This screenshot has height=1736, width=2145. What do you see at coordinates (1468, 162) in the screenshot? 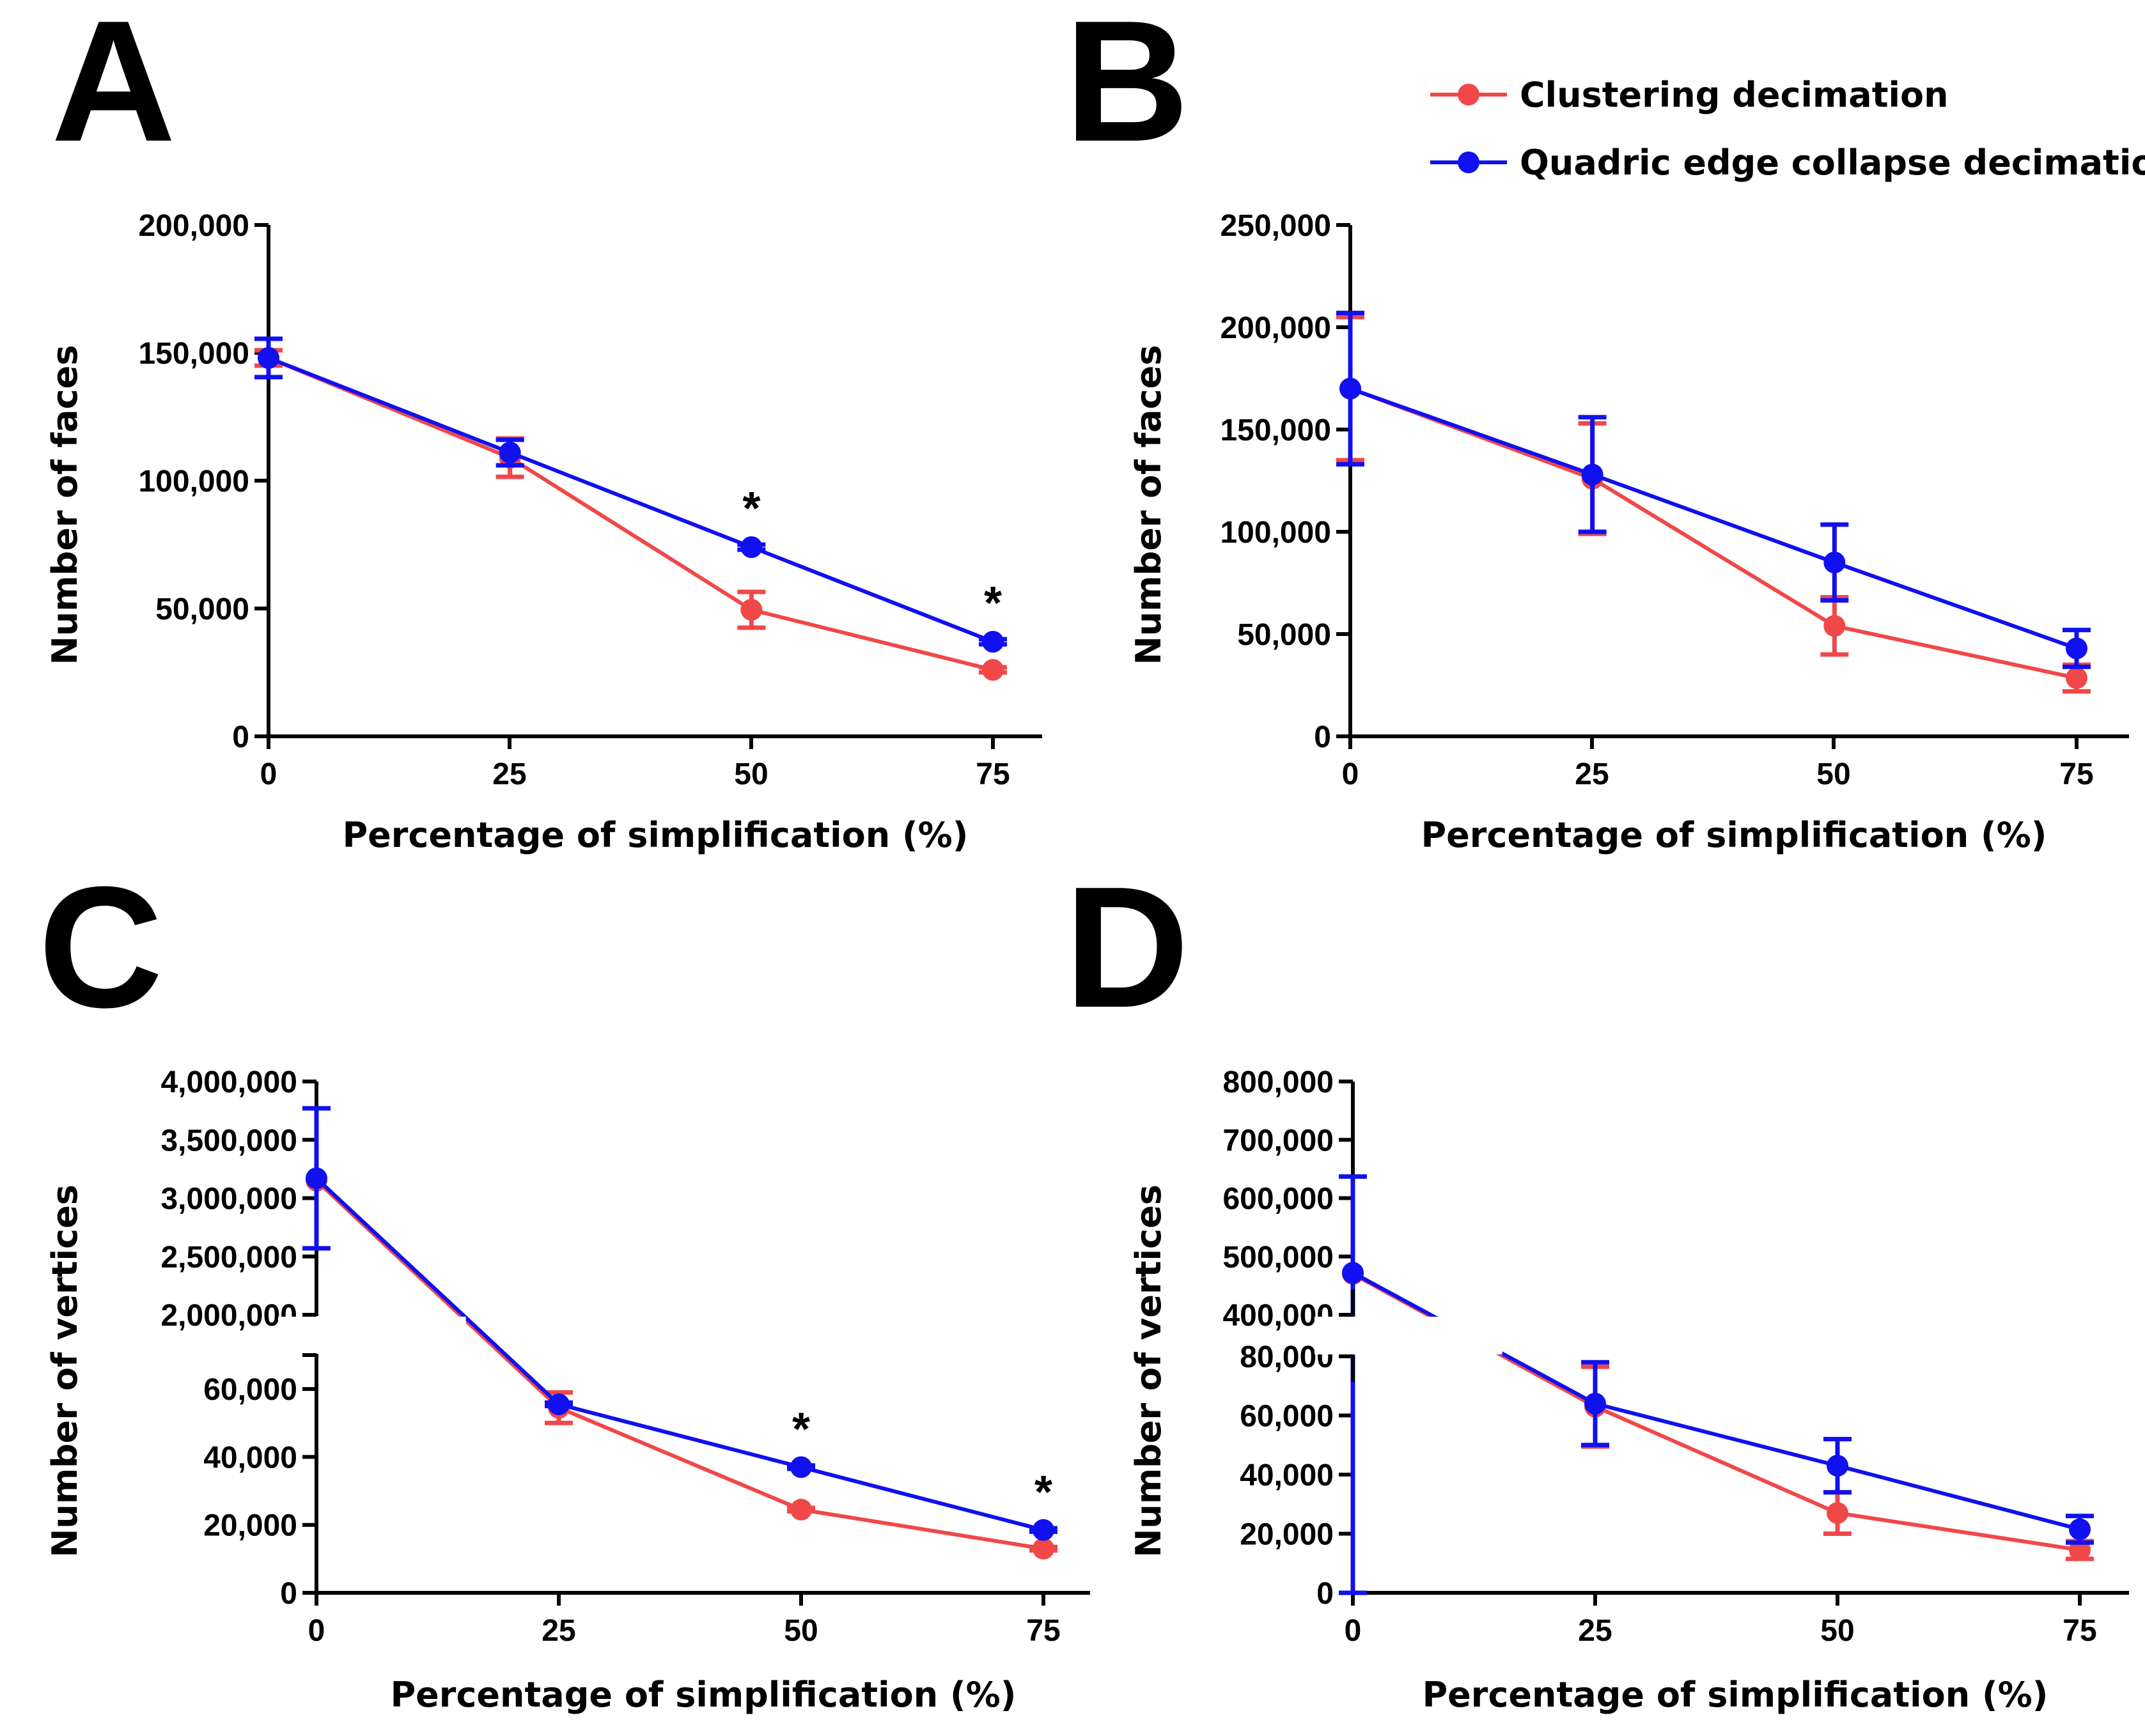
I see `legend-marker-quadric` at bounding box center [1468, 162].